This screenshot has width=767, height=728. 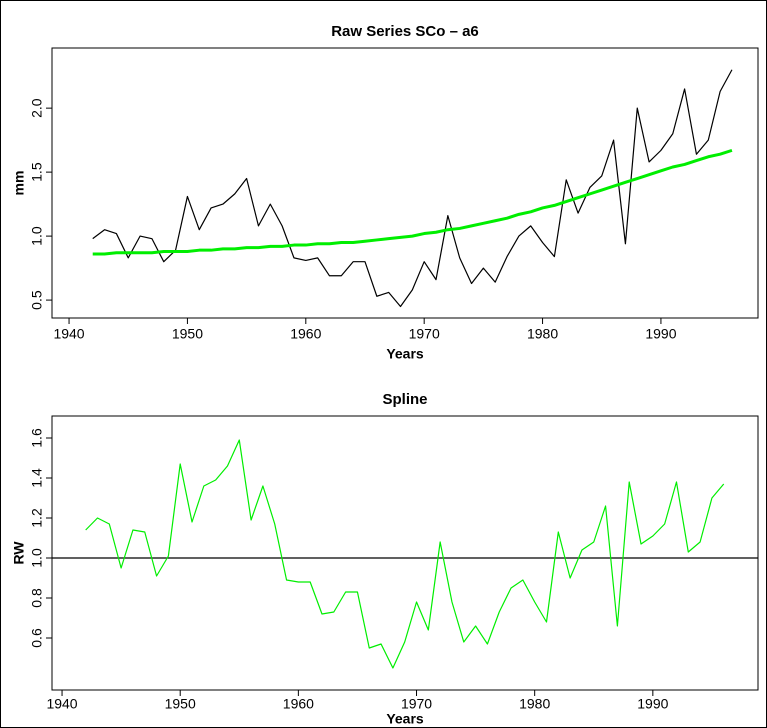 What do you see at coordinates (37, 518) in the screenshot?
I see `y-tick-label: 1.2` at bounding box center [37, 518].